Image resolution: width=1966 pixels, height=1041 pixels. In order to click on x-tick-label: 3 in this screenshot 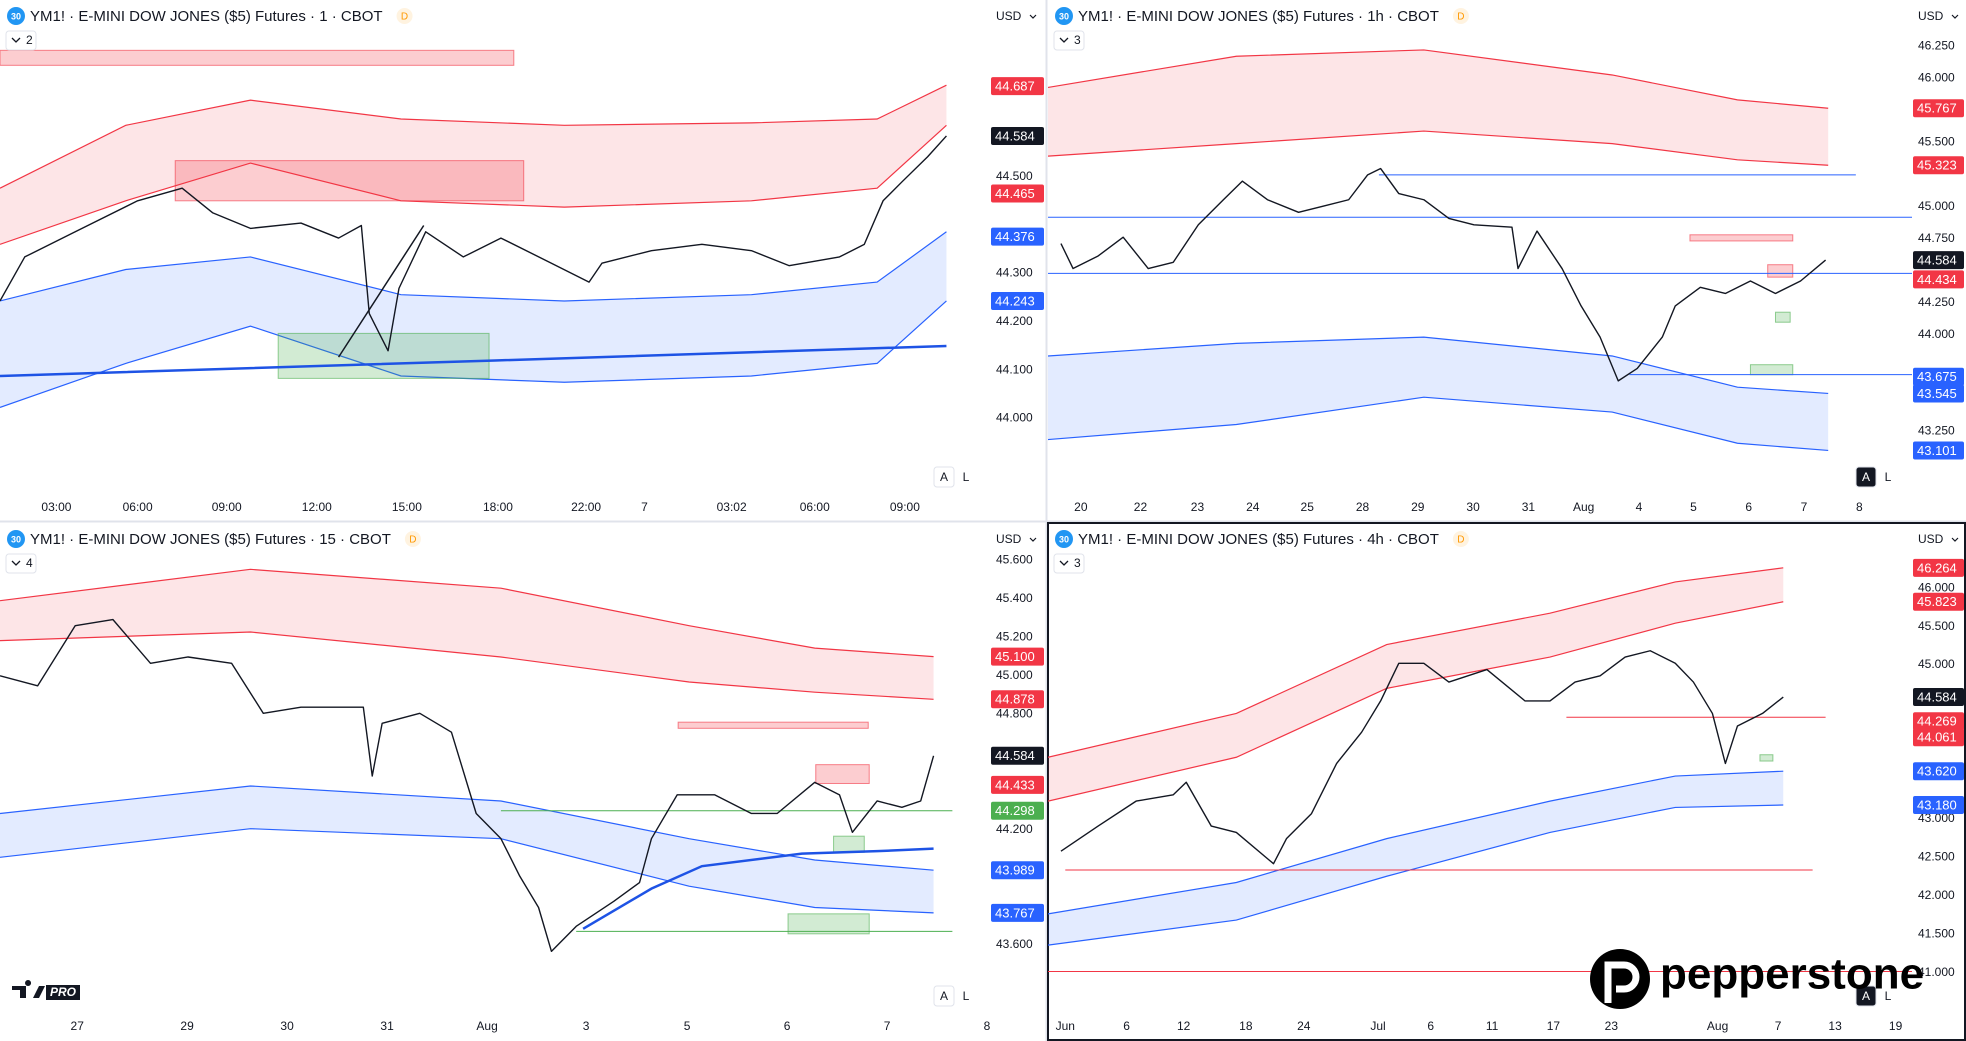, I will do `click(586, 1026)`.